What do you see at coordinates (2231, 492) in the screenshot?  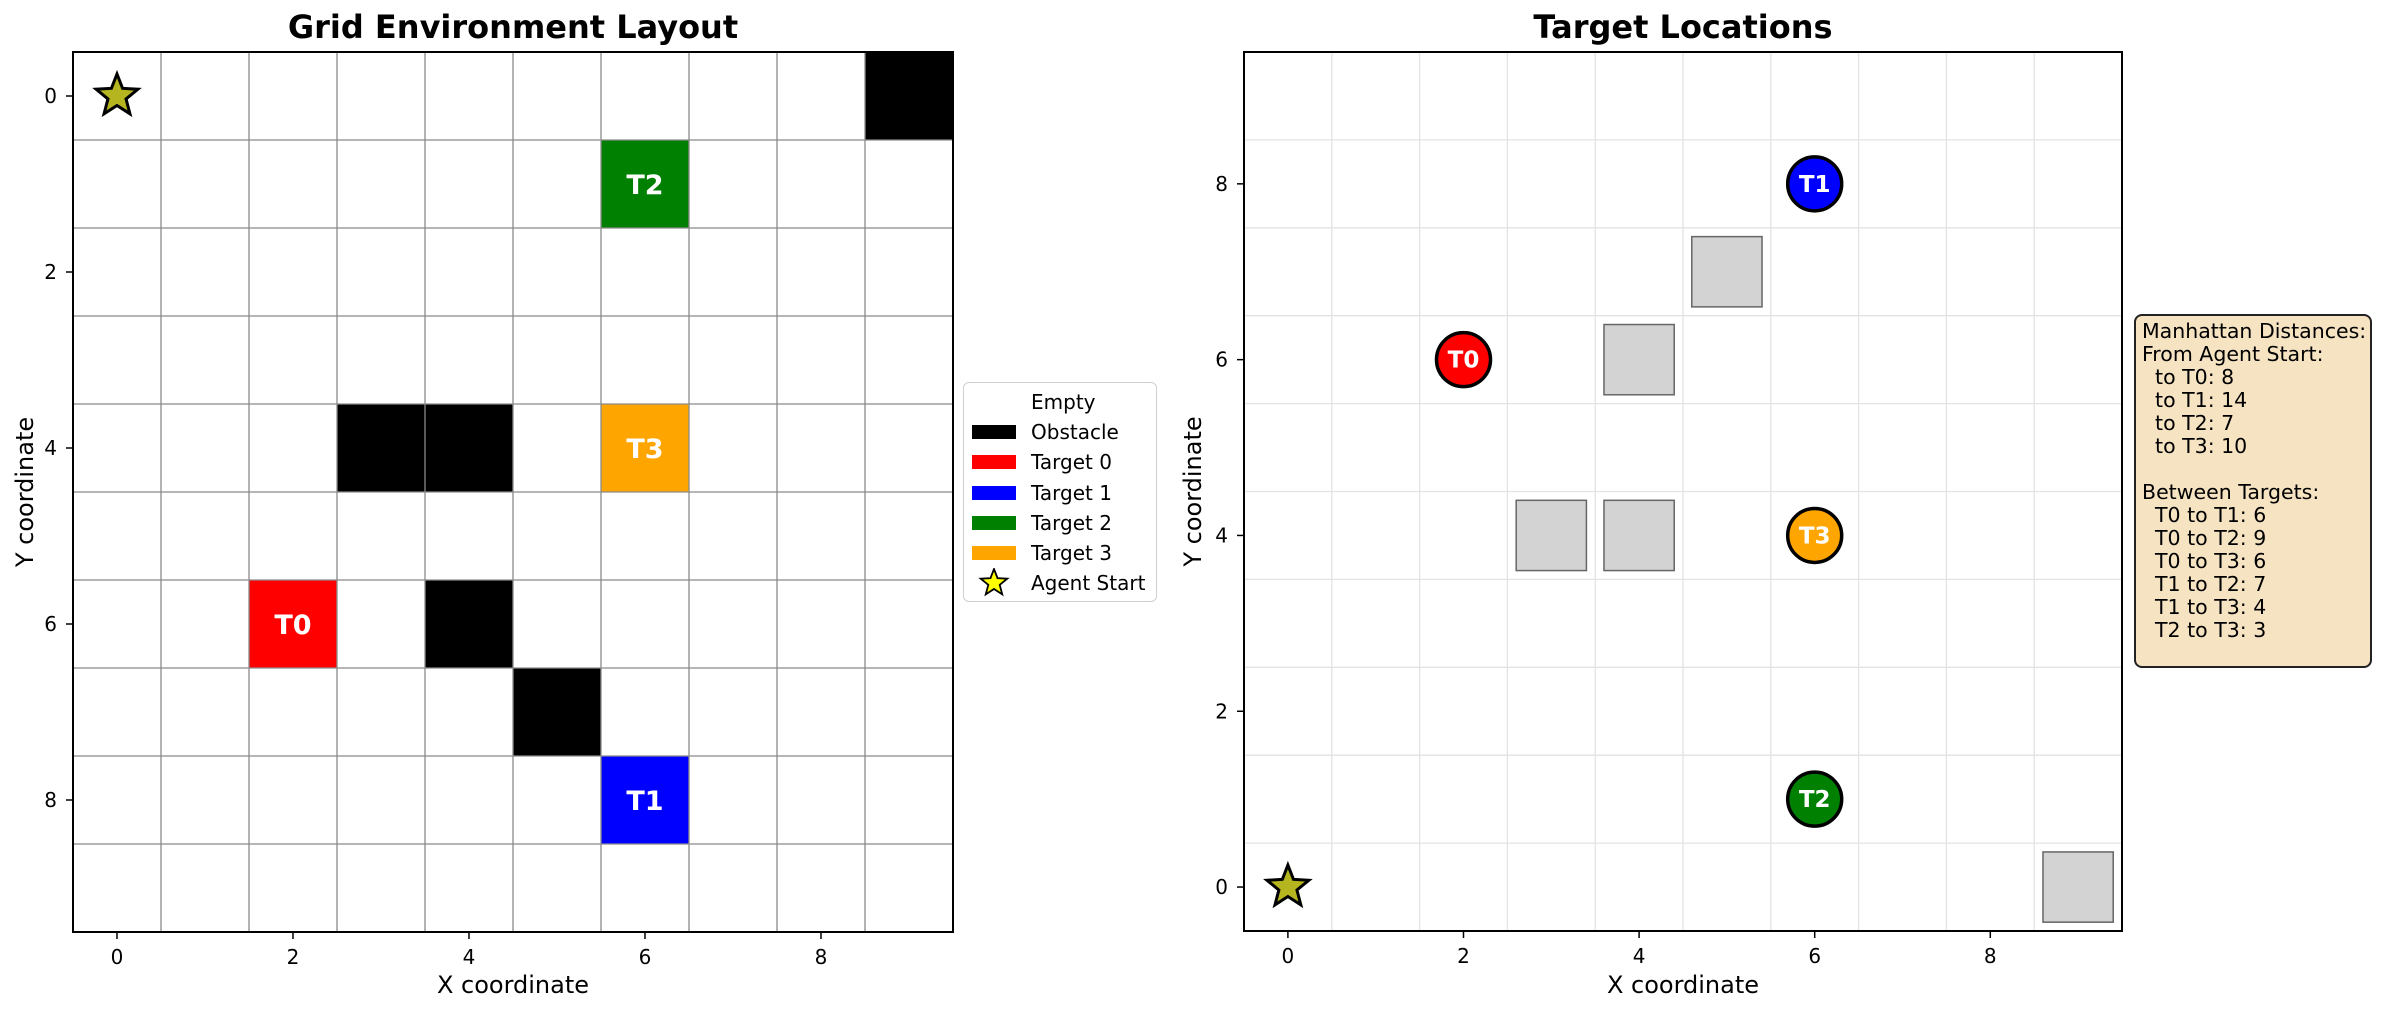 I see `annotation-line: Between Targets:` at bounding box center [2231, 492].